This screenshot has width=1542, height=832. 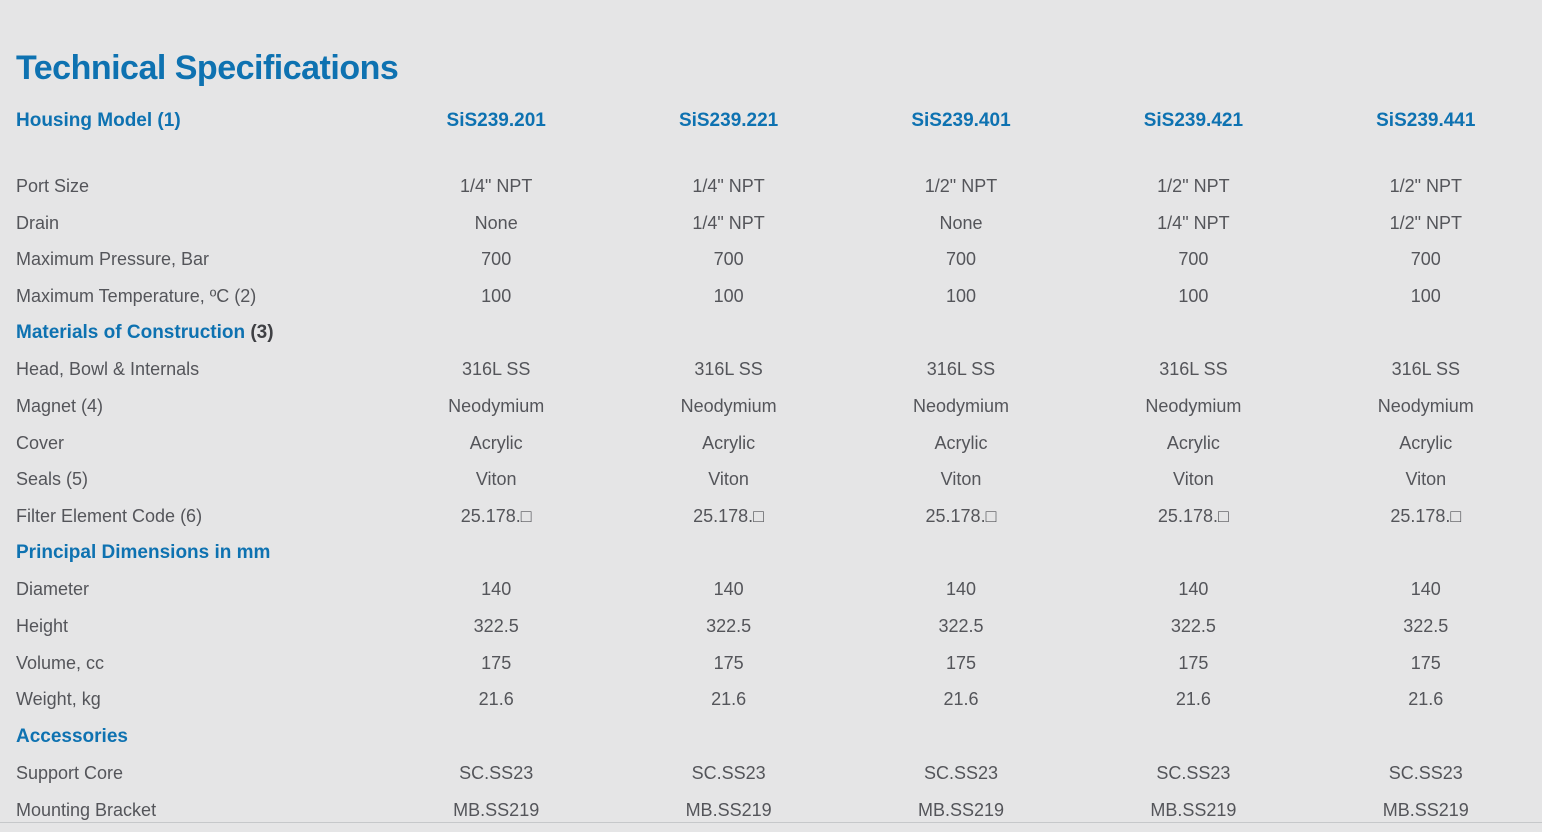 What do you see at coordinates (113, 259) in the screenshot?
I see `row-label: Maximum Pressure, Bar` at bounding box center [113, 259].